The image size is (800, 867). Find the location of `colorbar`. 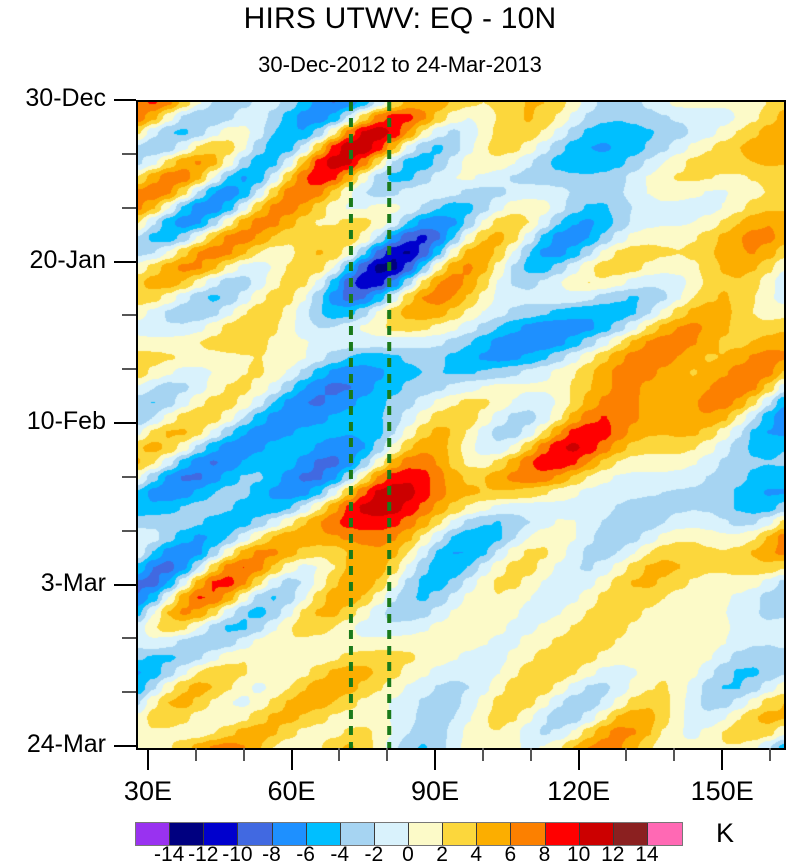

colorbar is located at coordinates (409, 834).